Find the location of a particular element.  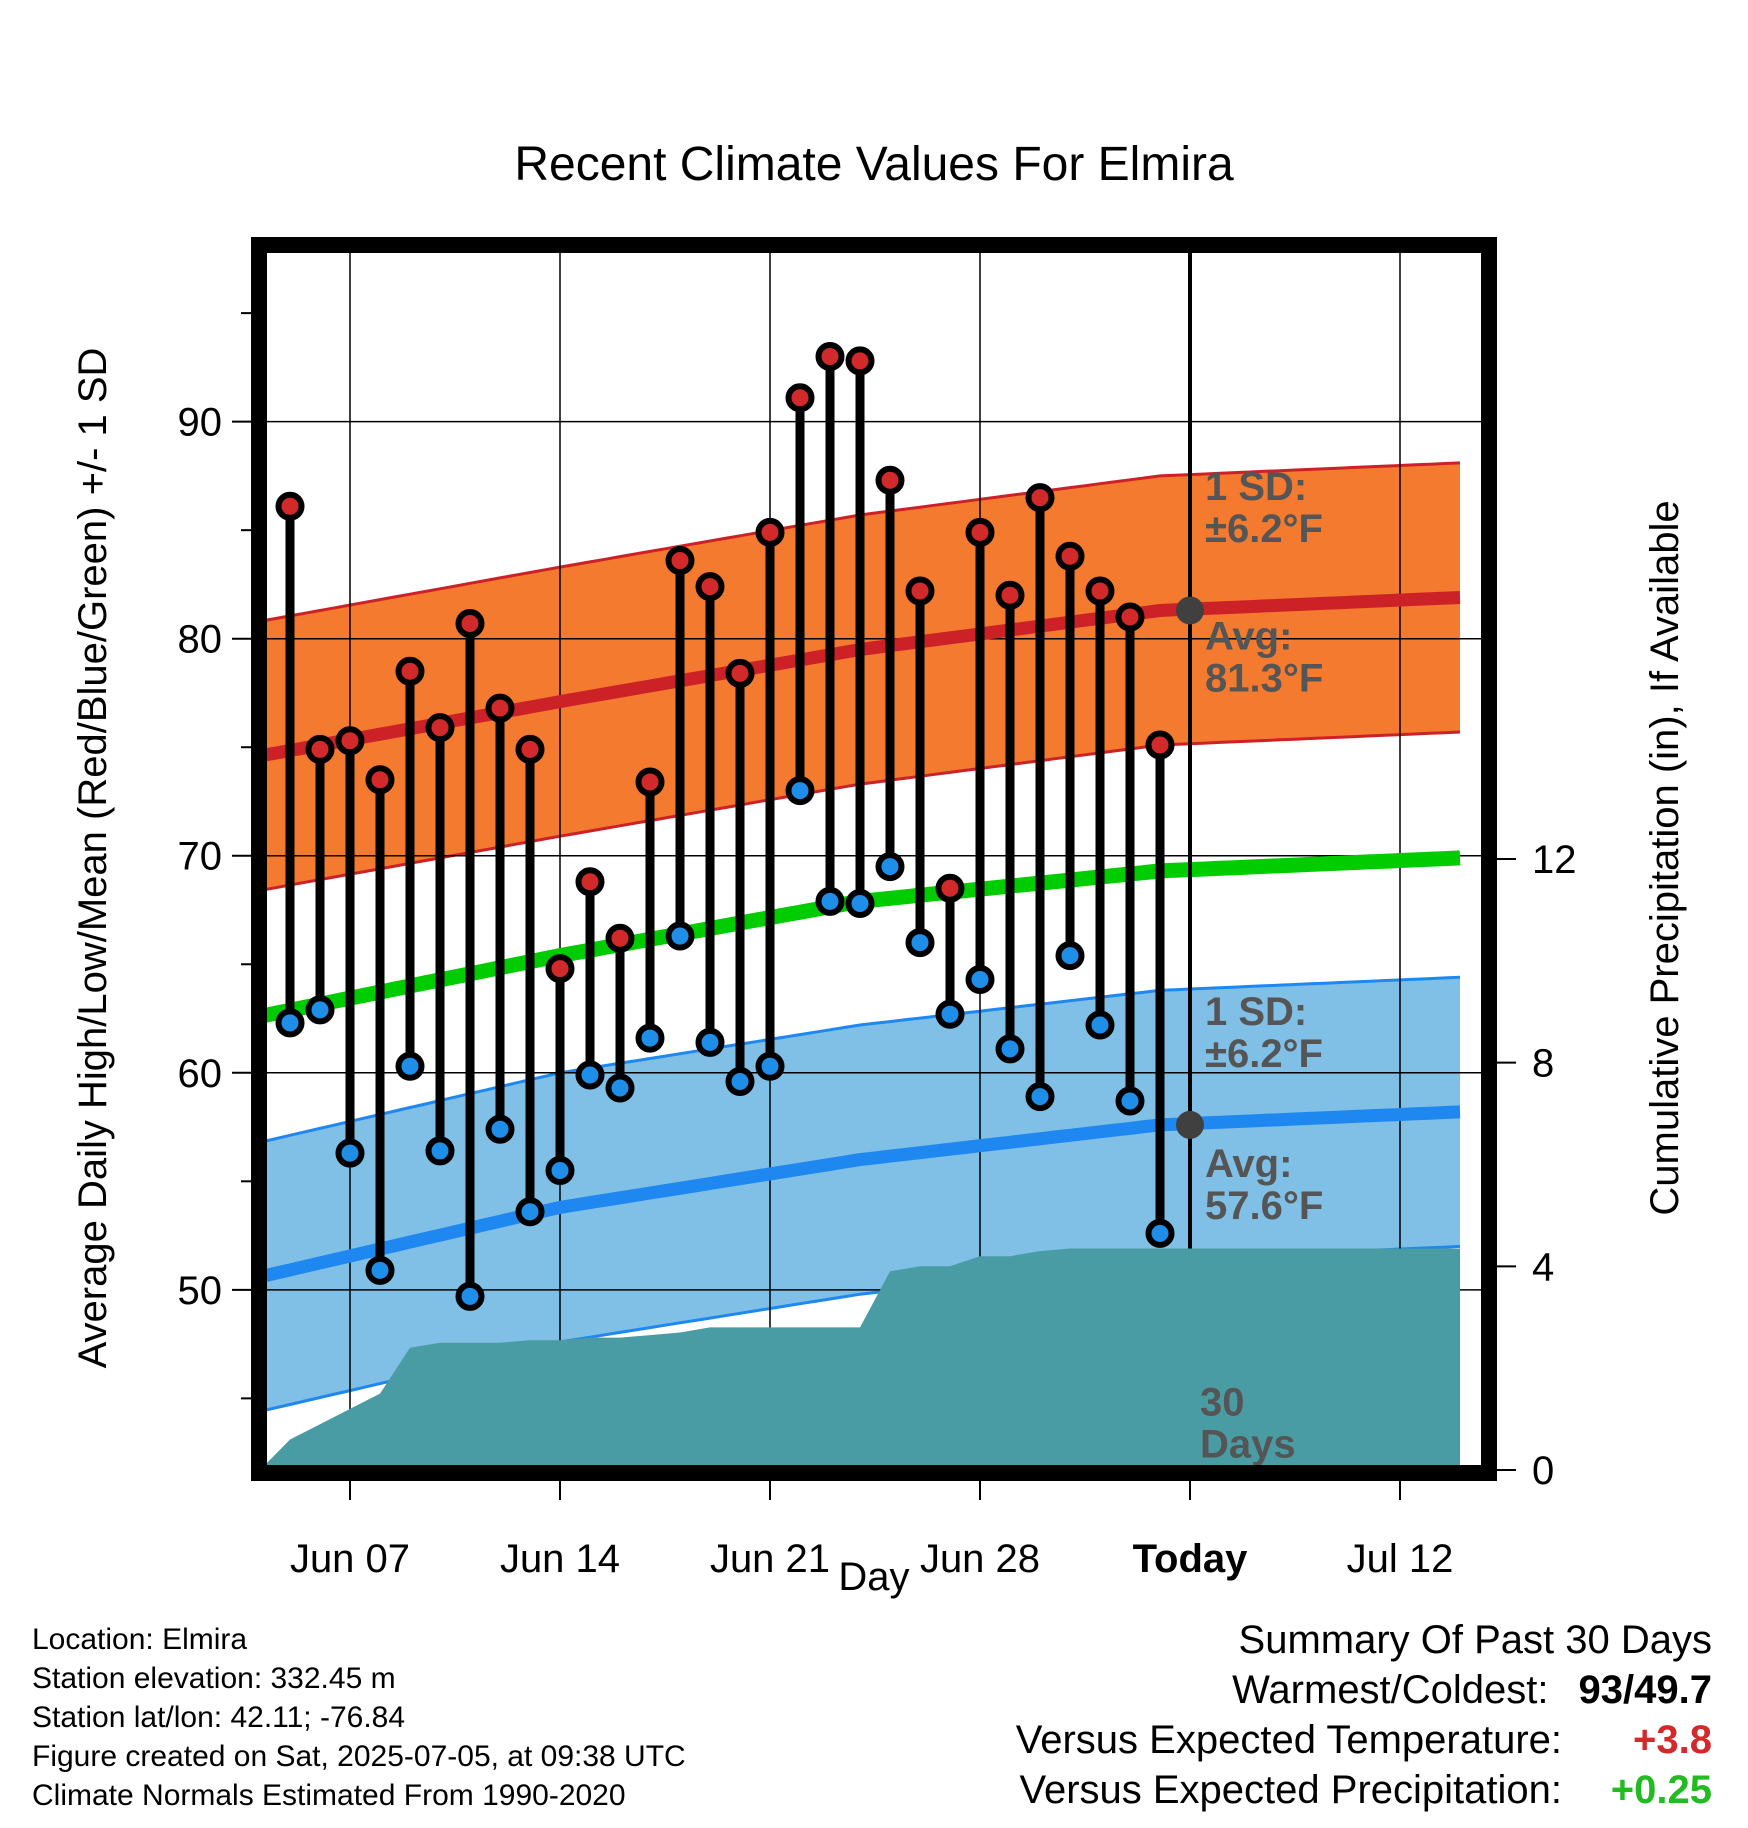

elevation-text: Station elevation: 332.45 m is located at coordinates (214, 1678).